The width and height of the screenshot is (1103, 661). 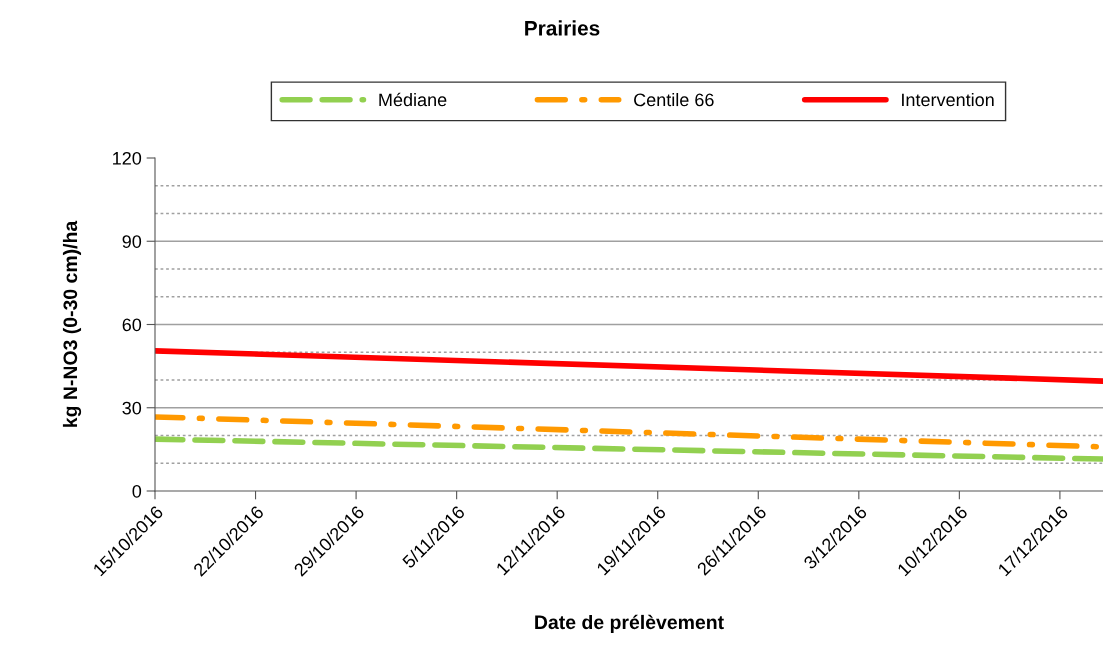 What do you see at coordinates (132, 408) in the screenshot?
I see `y-tick-label: 30` at bounding box center [132, 408].